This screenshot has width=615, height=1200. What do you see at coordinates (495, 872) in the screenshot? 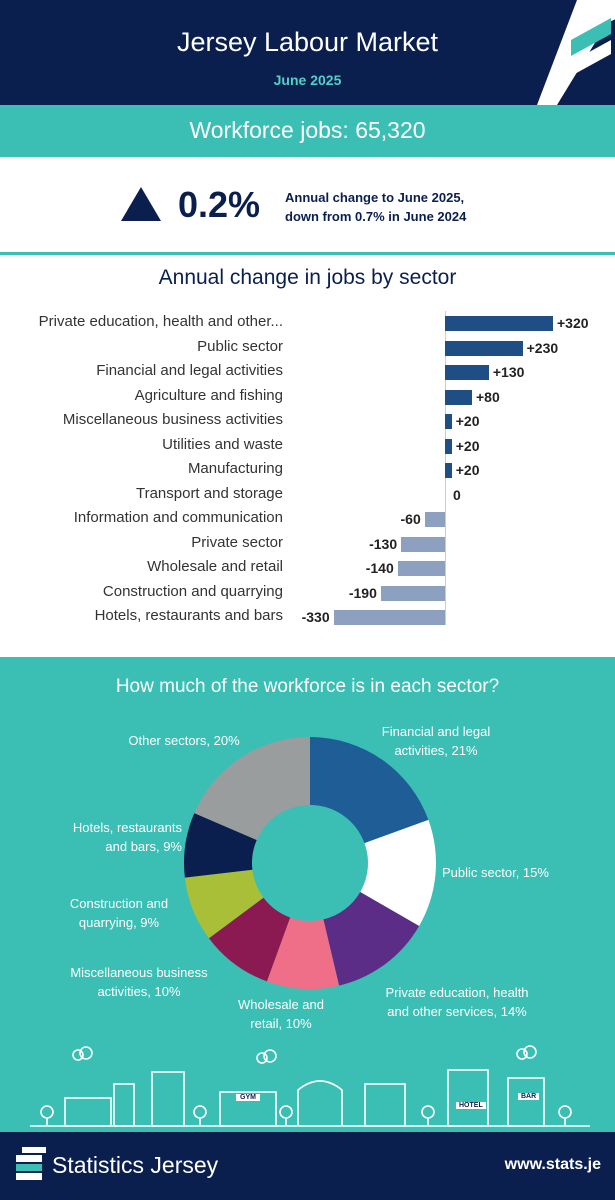
I see `donut-slice-label-line: Public sector, 15%` at bounding box center [495, 872].